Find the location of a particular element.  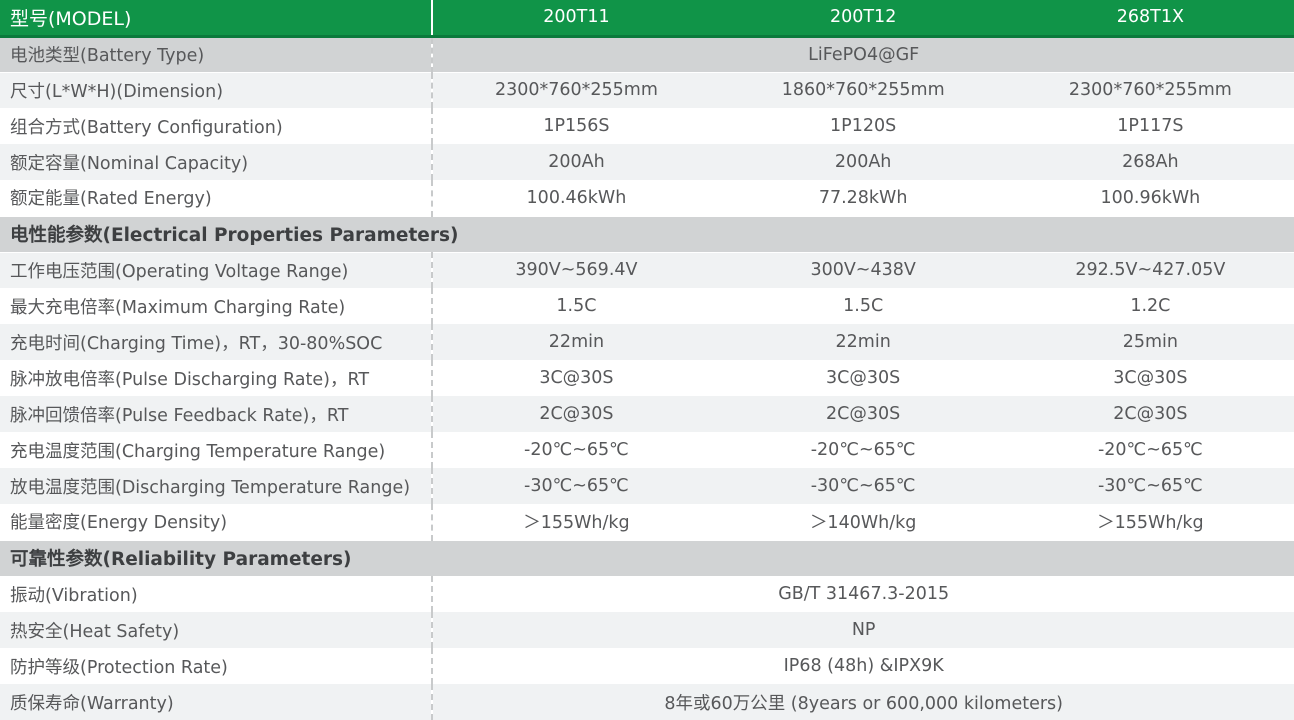

section-row-electrical-properties: 电性能参数(Electrical Properties Parameters) is located at coordinates (647, 234).